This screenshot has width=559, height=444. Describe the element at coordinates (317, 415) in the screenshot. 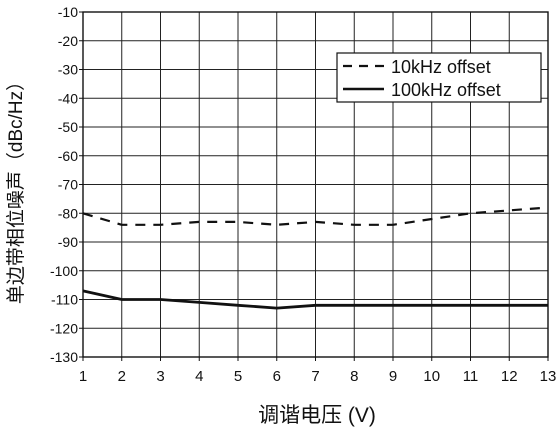

I see `x-axis-title: 调谐电压 (V)` at that location.